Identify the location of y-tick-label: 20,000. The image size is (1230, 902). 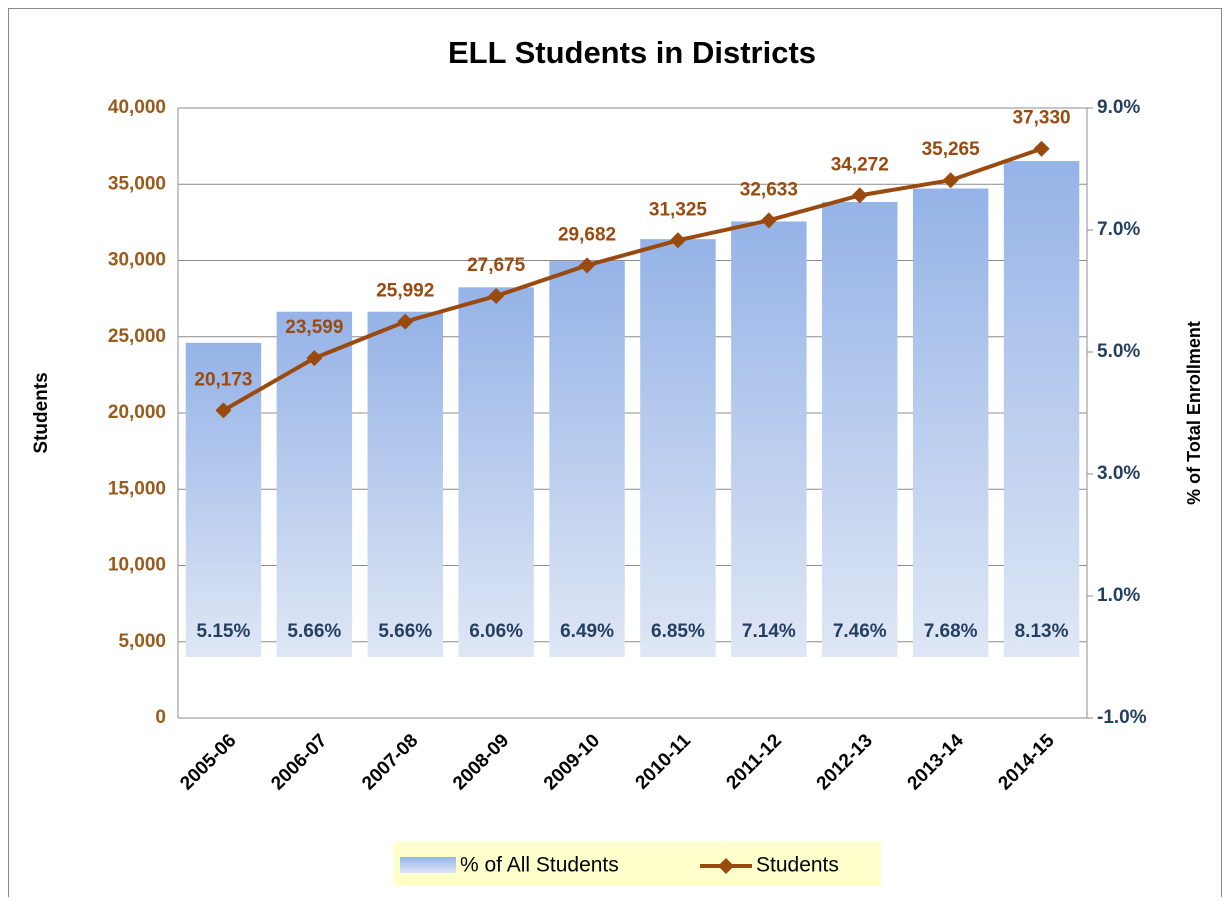
(137, 412).